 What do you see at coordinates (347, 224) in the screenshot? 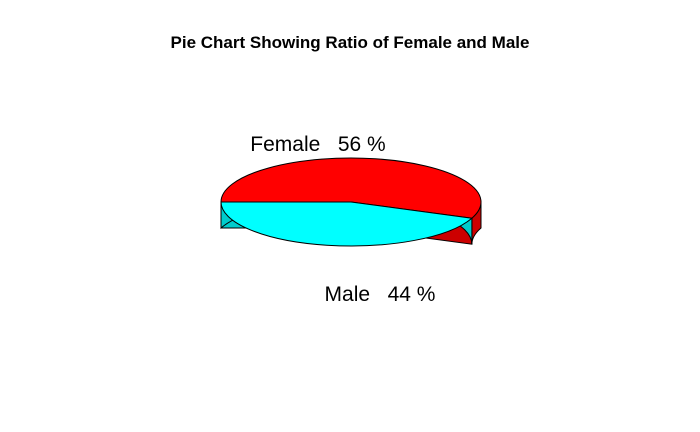
I see `slice-male` at bounding box center [347, 224].